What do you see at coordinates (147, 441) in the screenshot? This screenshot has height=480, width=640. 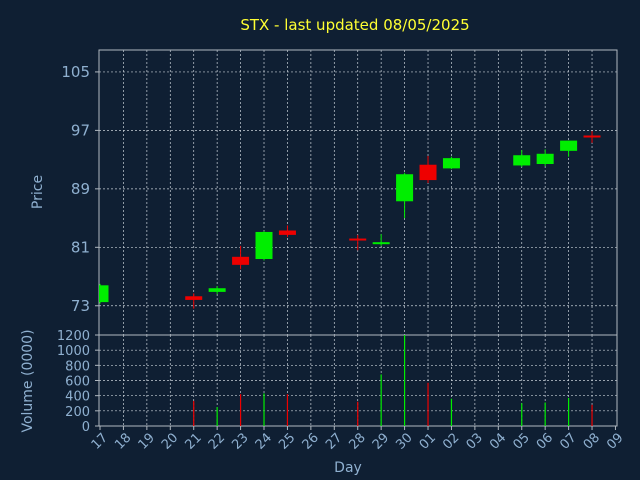 I see `x-tick-label: 19` at bounding box center [147, 441].